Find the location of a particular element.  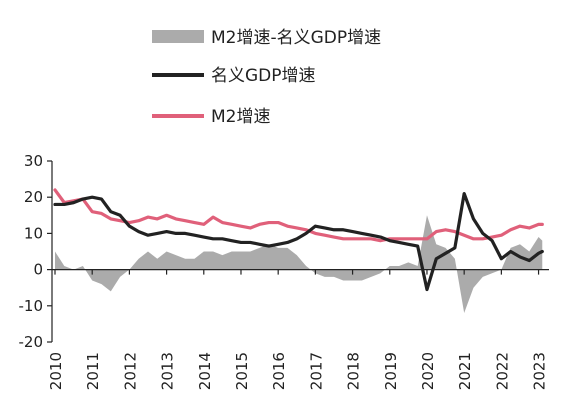

x-tick-label-0: 2010 is located at coordinates (56, 371).